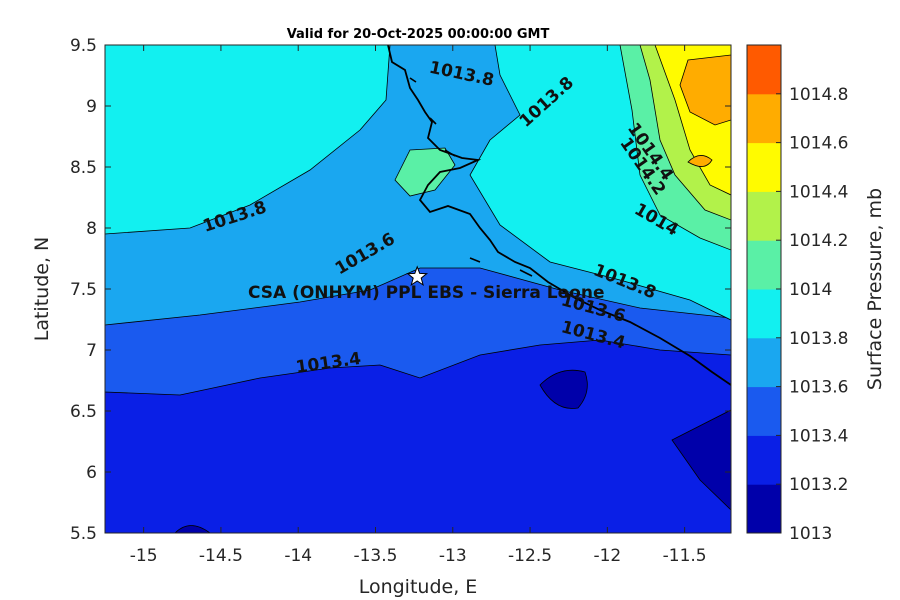  I want to click on y-tick-label: 9, so click(91, 107).